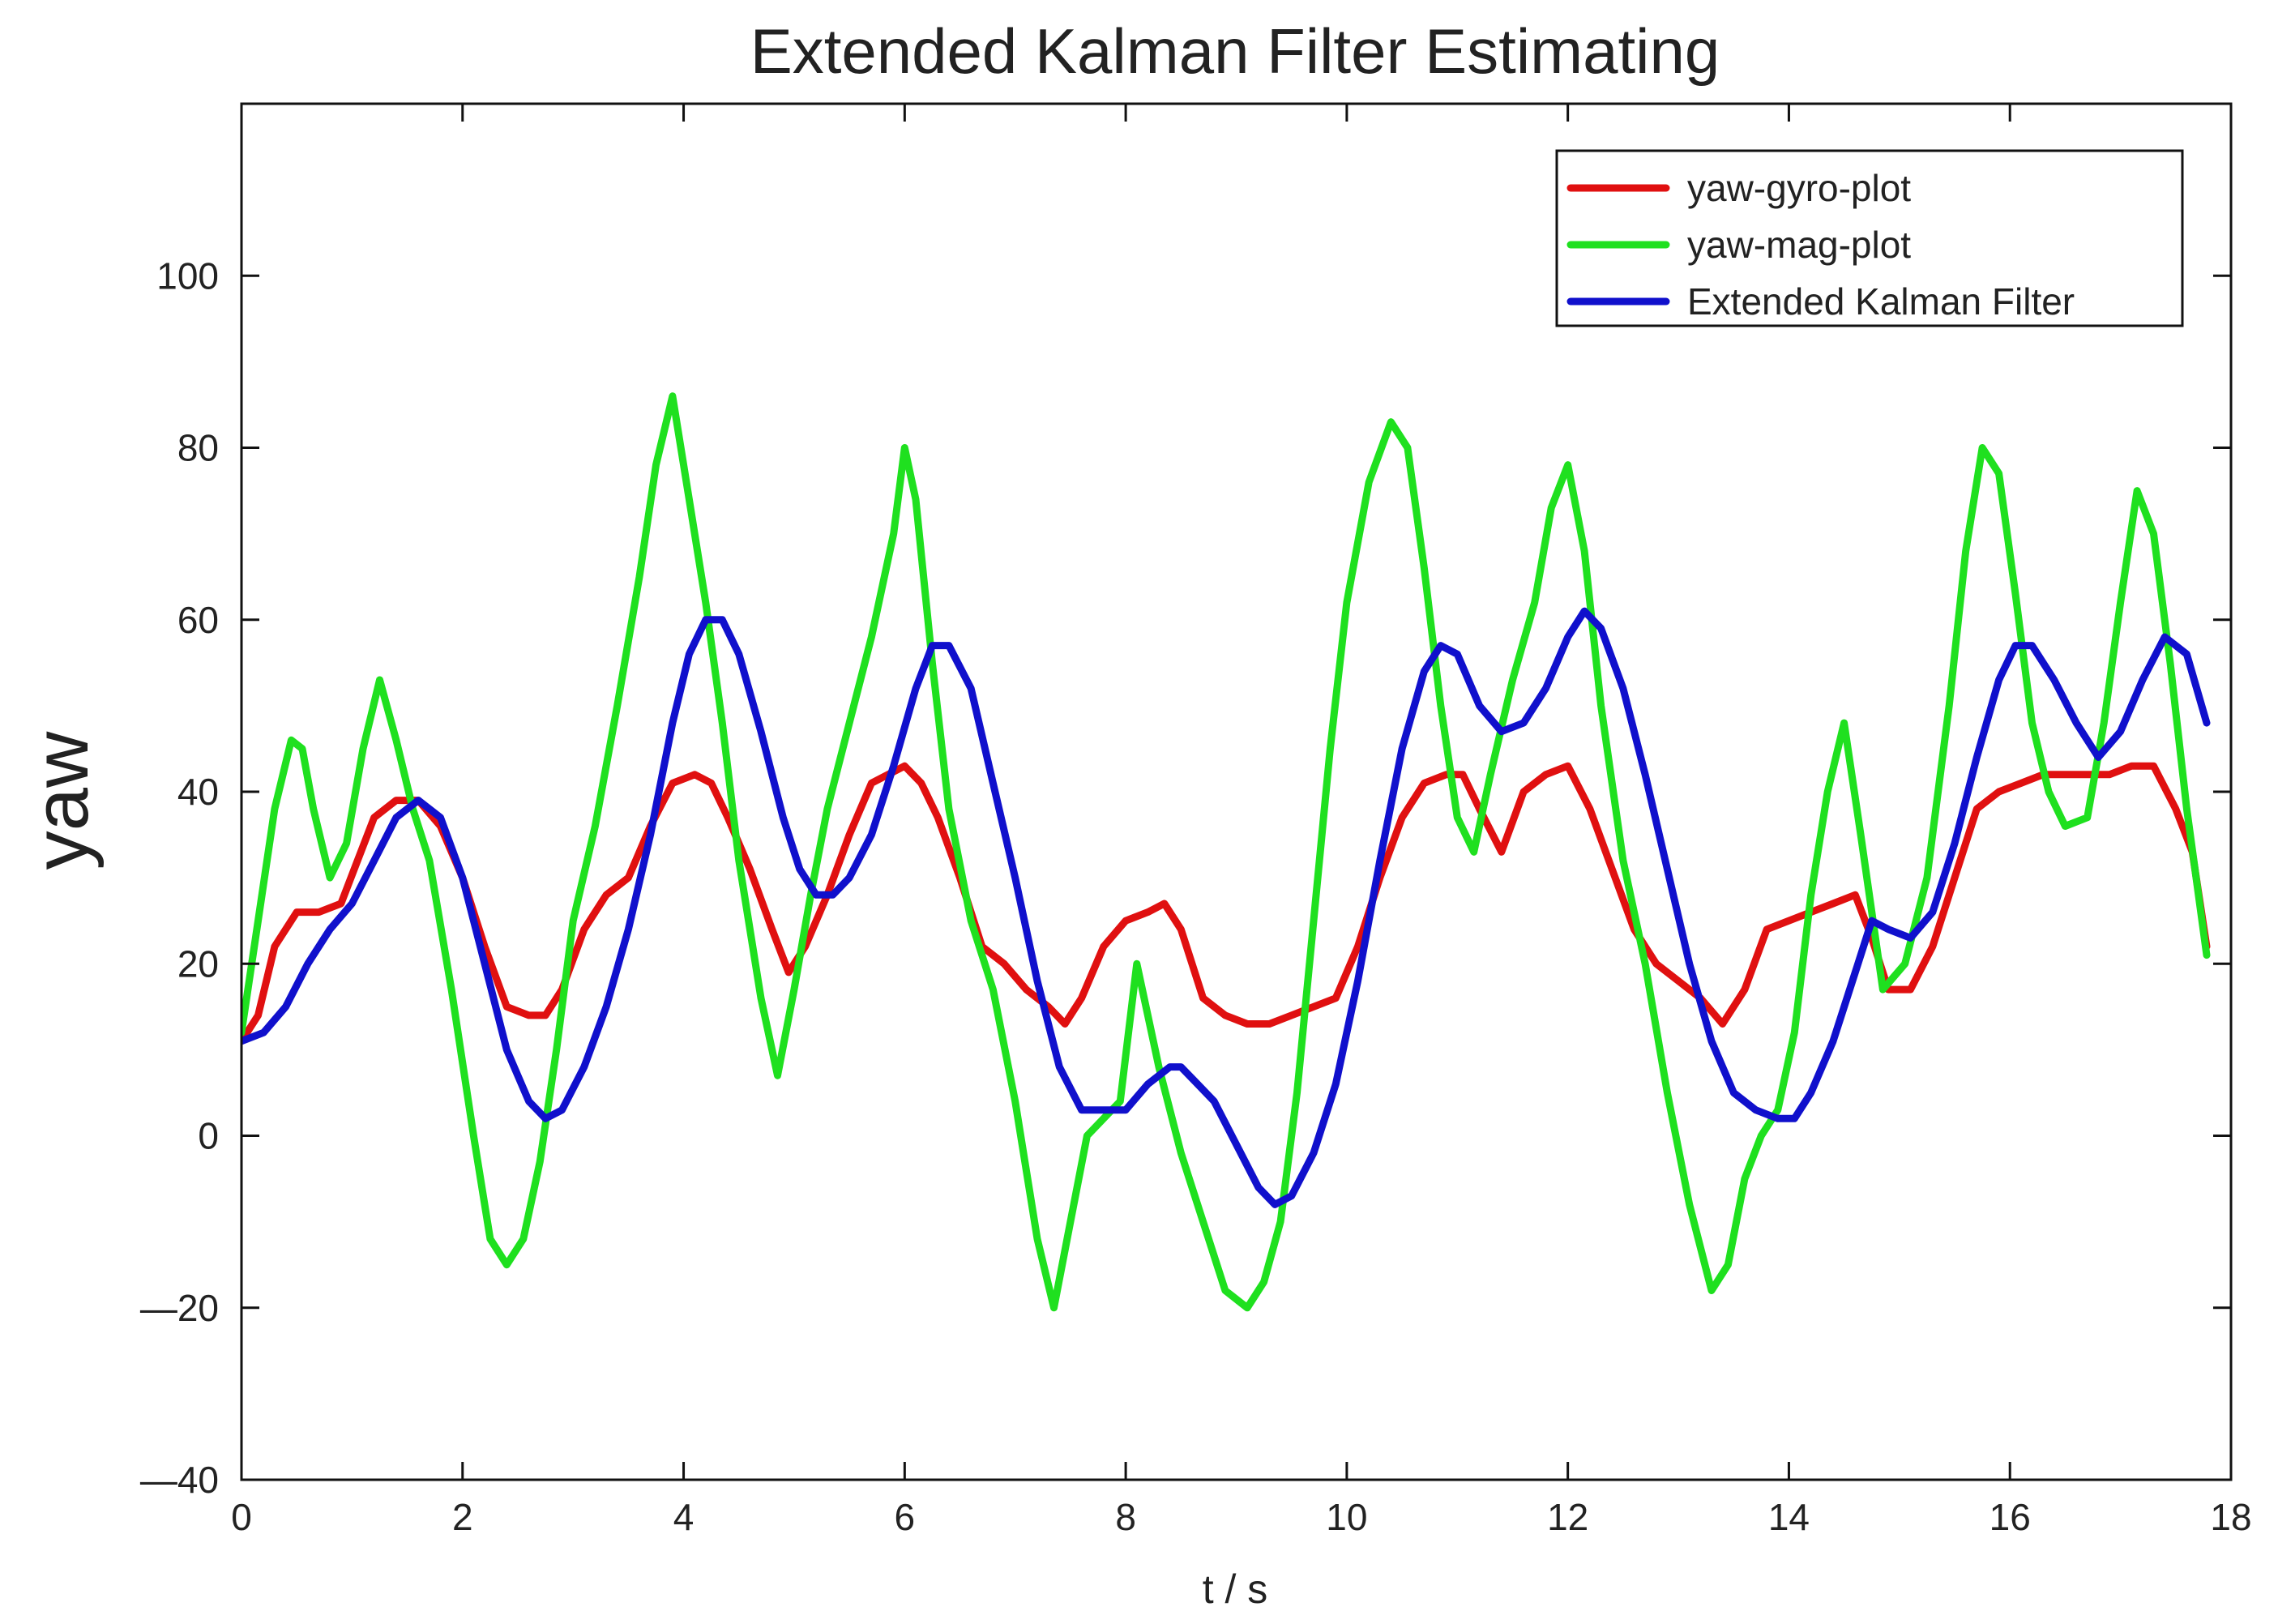 This screenshot has width=2278, height=1624. What do you see at coordinates (208, 1136) in the screenshot?
I see `y-tick-label: 0` at bounding box center [208, 1136].